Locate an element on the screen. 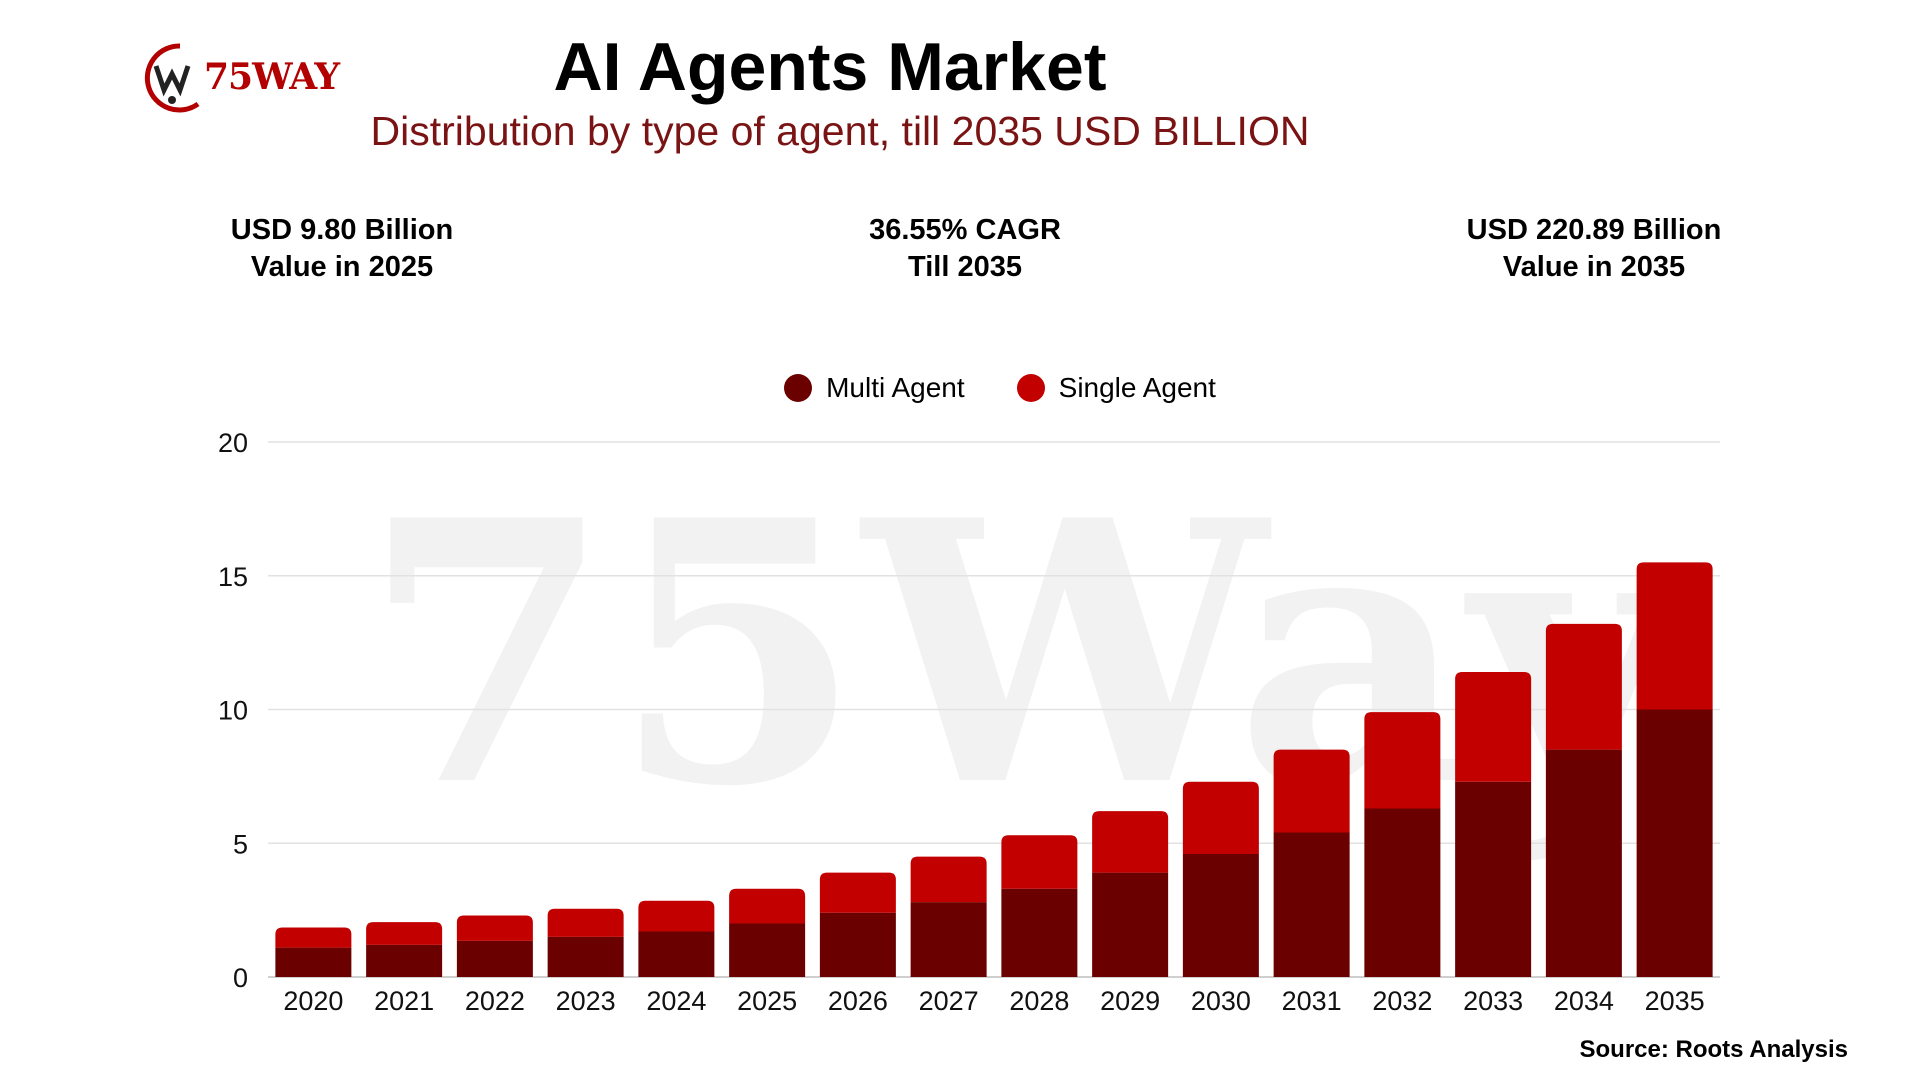 The width and height of the screenshot is (1920, 1080). w-wing-logo-icon is located at coordinates (172, 78).